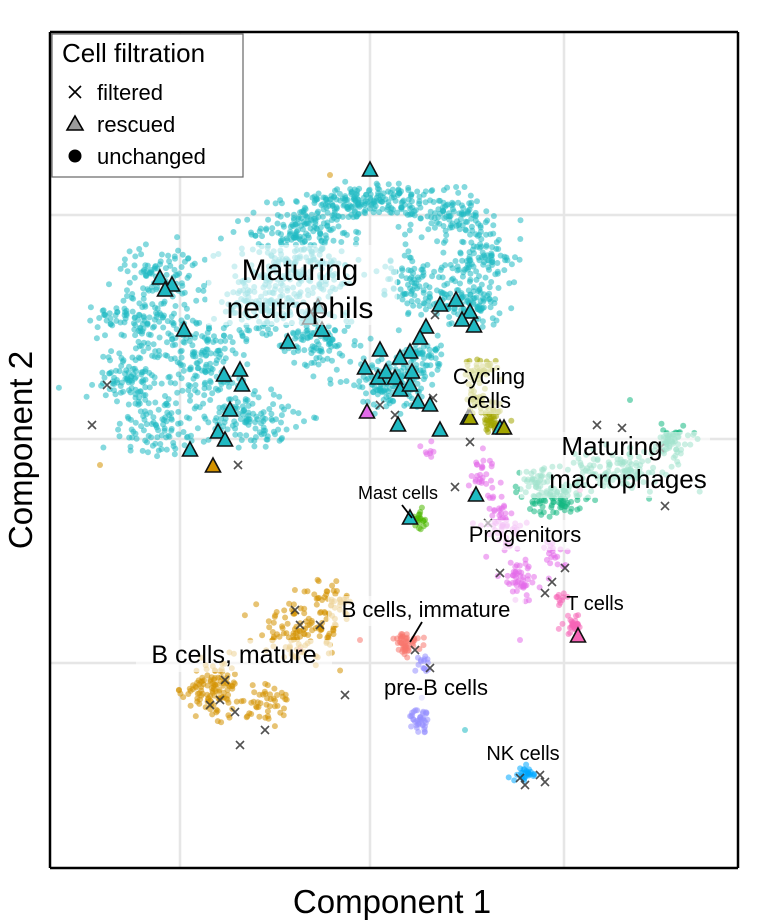 The height and width of the screenshot is (921, 768). I want to click on cluster-label: pre-B cells, so click(436, 687).